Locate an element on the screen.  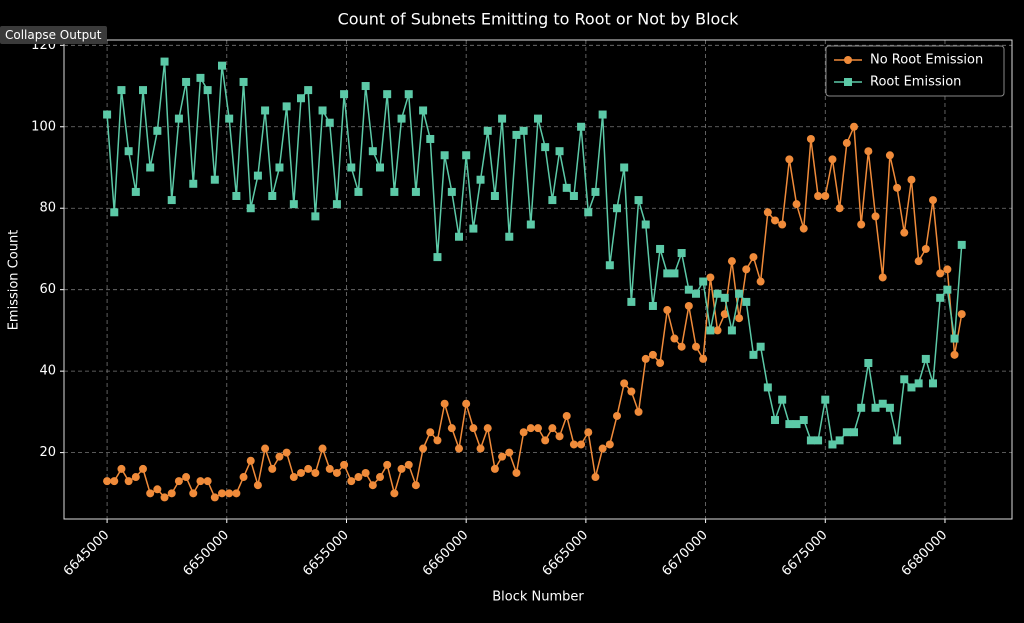
y-tick-label: 60 is located at coordinates (47, 289).